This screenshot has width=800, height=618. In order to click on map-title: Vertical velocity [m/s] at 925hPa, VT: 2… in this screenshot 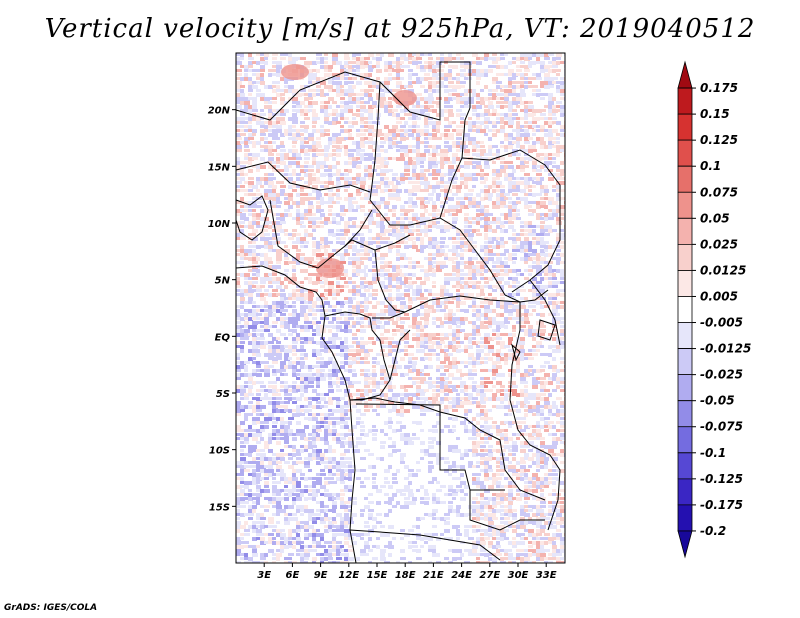, I will do `click(400, 29)`.